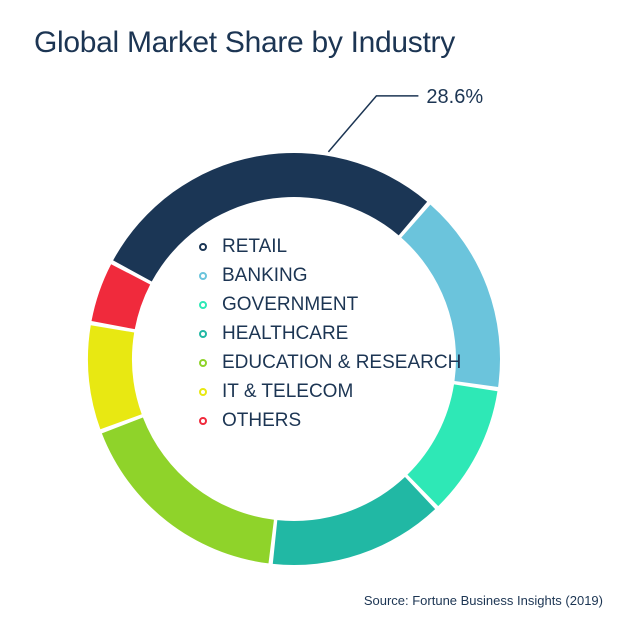  I want to click on legend-item: RETAIL, so click(330, 246).